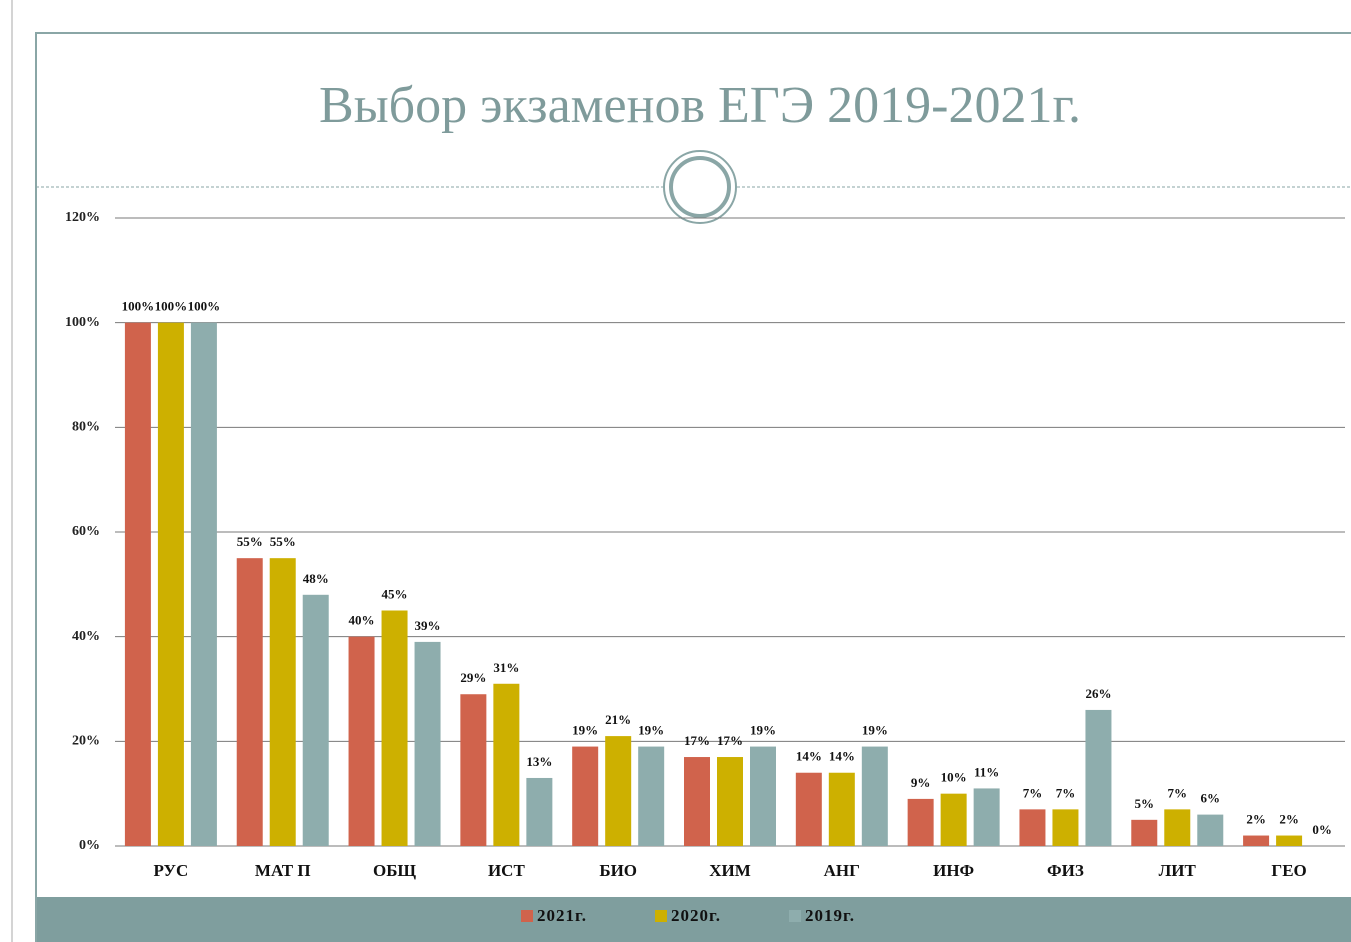 This screenshot has width=1351, height=942. Describe the element at coordinates (507, 870) in the screenshot. I see `x-tick-label: ИСТ` at that location.